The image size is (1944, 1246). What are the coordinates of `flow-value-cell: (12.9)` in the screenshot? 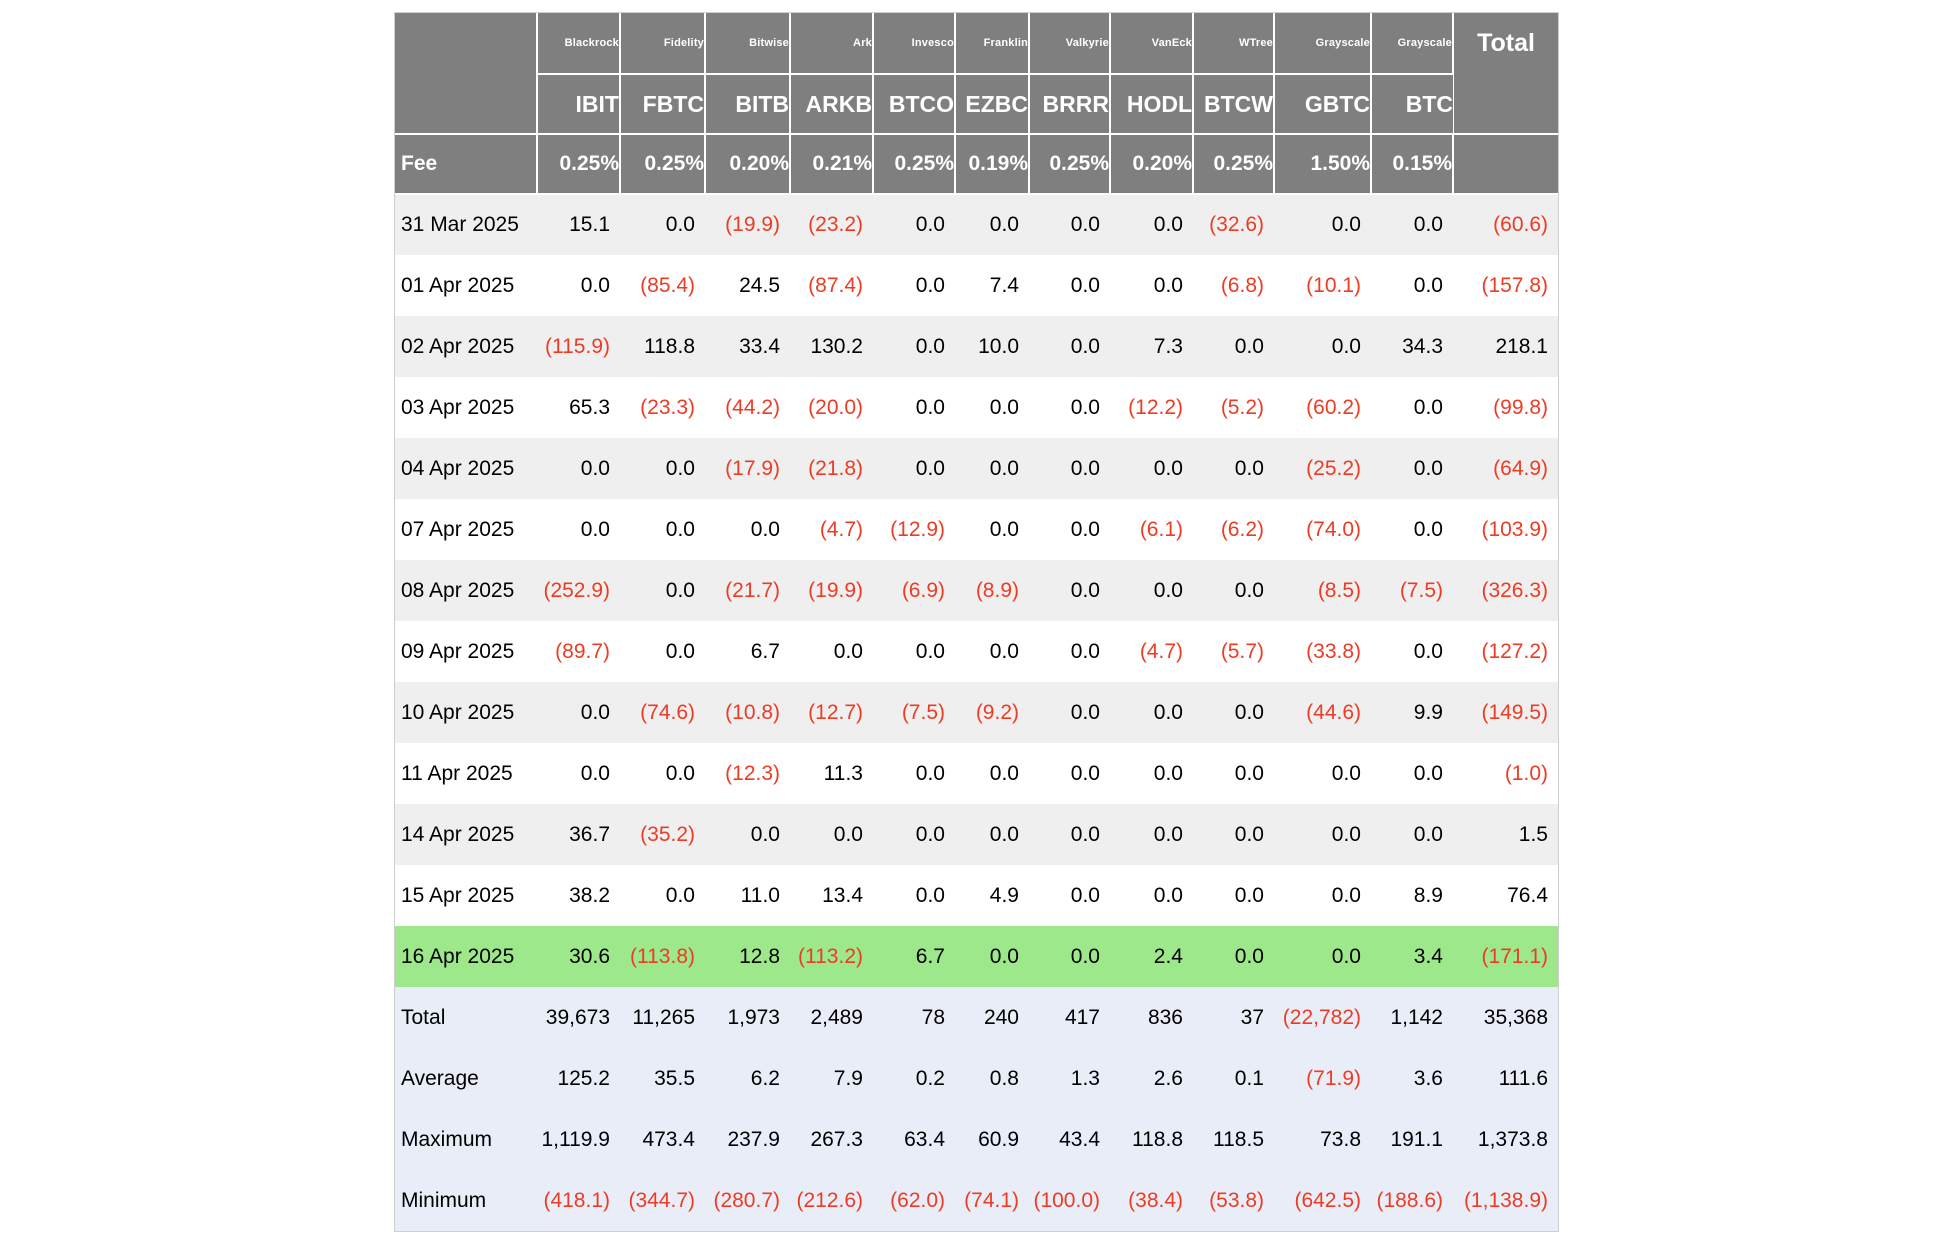 It's located at (914, 529).